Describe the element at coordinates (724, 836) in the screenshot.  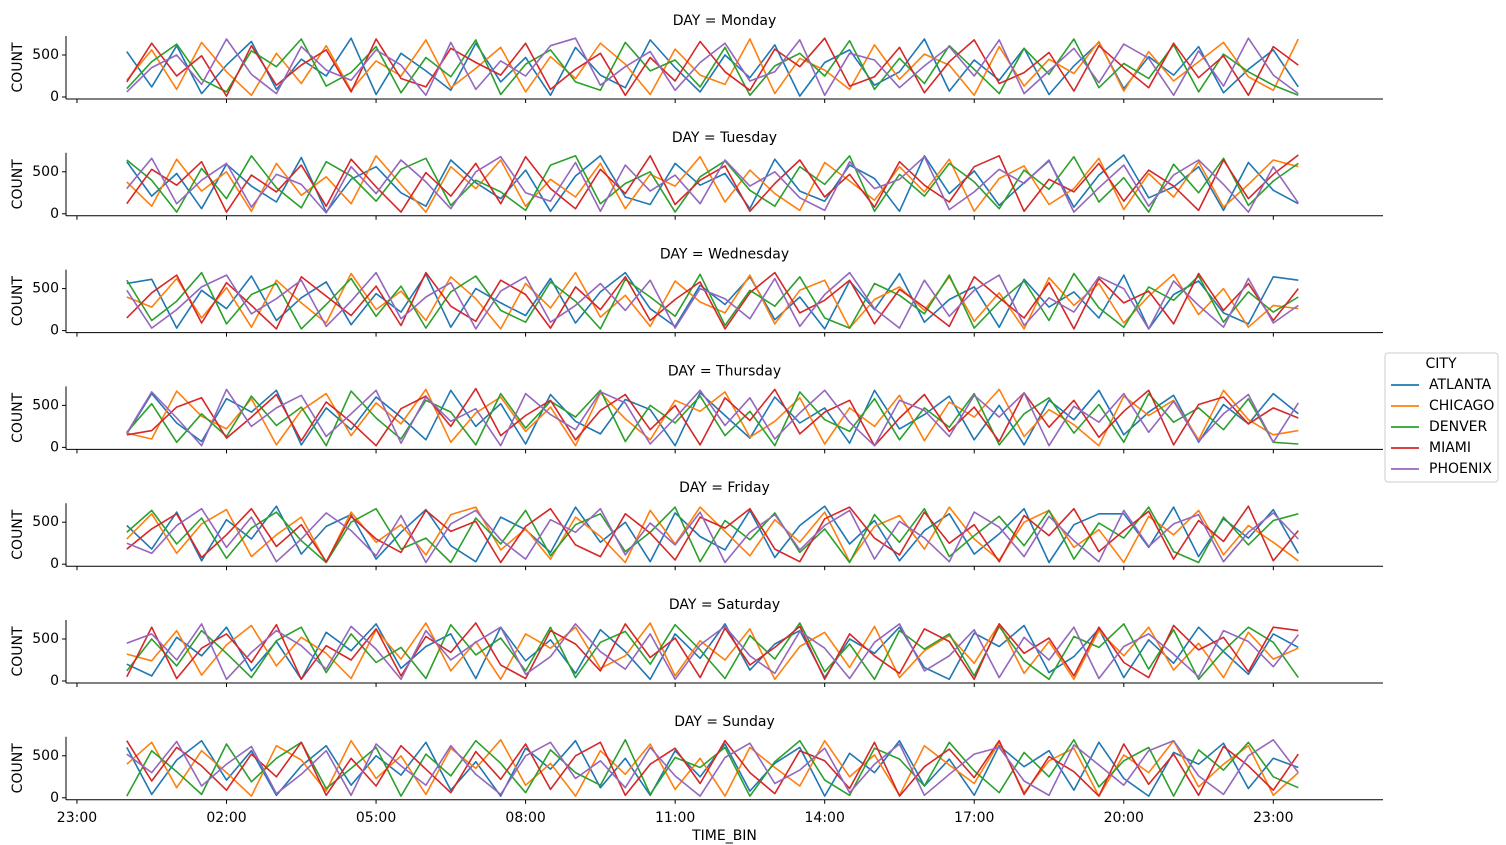
I see `x-axis-label: TIME_BIN` at that location.